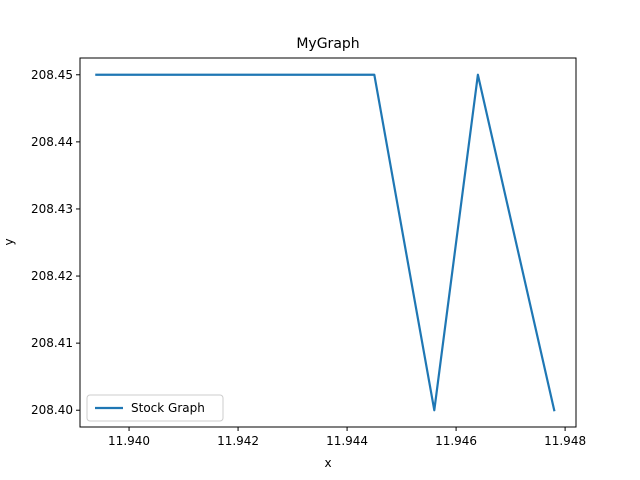  What do you see at coordinates (129, 441) in the screenshot?
I see `x-tick-label: 11.940` at bounding box center [129, 441].